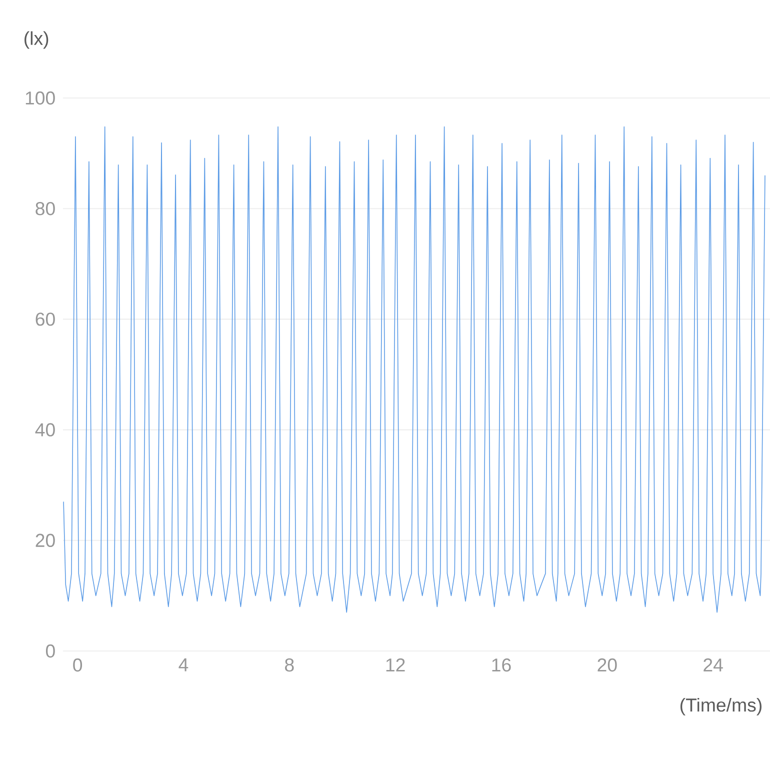 The height and width of the screenshot is (764, 770). What do you see at coordinates (40, 98) in the screenshot?
I see `y-tick-label: 100` at bounding box center [40, 98].